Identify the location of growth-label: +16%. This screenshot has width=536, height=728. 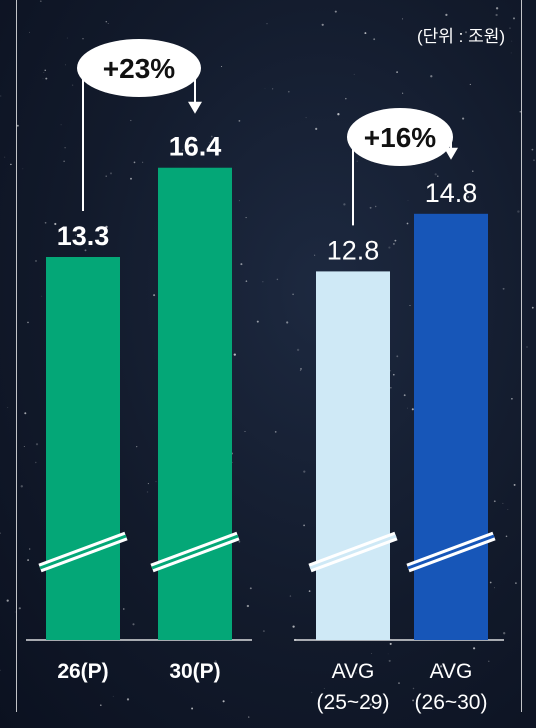
(400, 137).